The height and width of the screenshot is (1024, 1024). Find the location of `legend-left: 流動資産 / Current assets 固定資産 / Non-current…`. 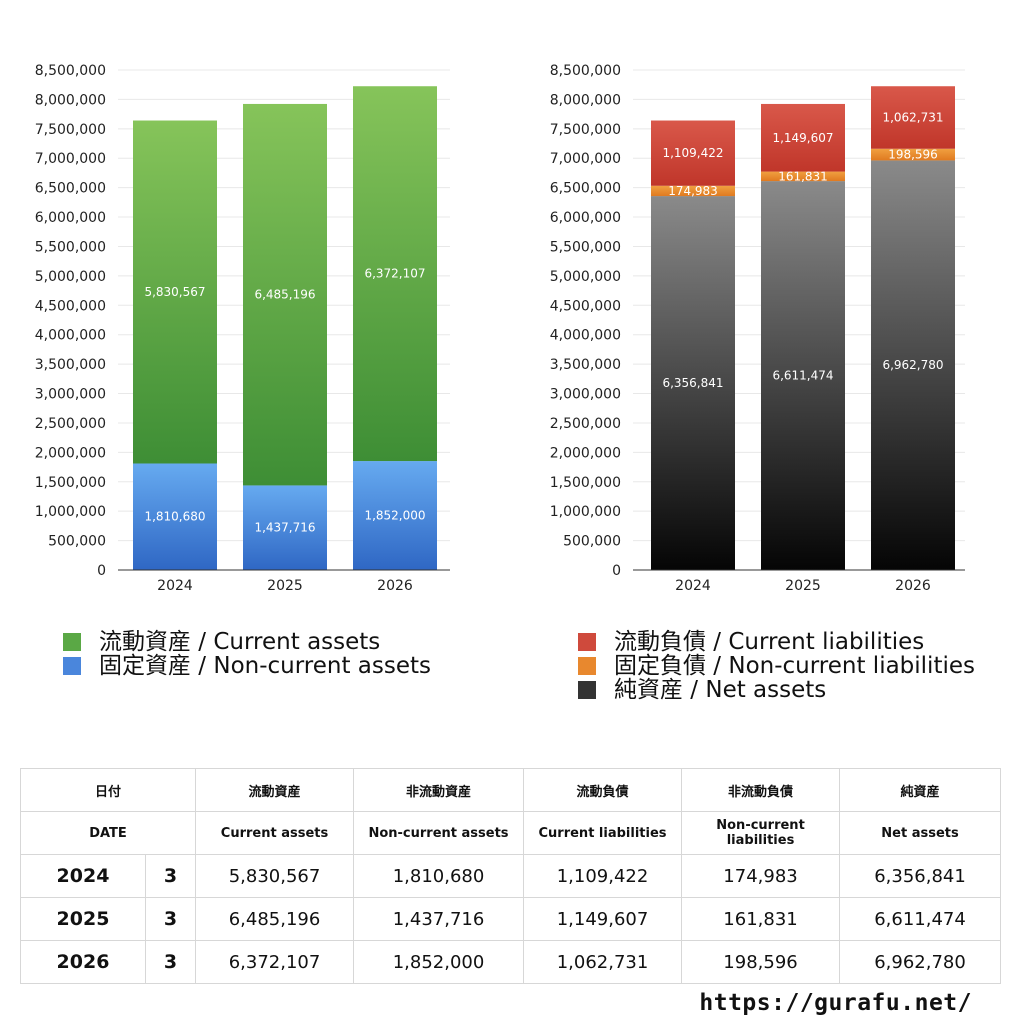

legend-left: 流動資産 / Current assets 固定資産 / Non-current… is located at coordinates (247, 654).